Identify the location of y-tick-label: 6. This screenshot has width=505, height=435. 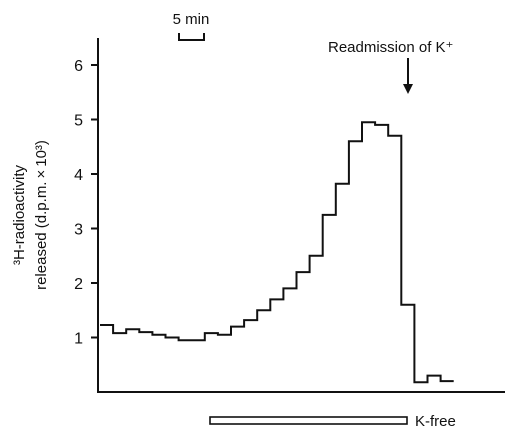
(78, 66).